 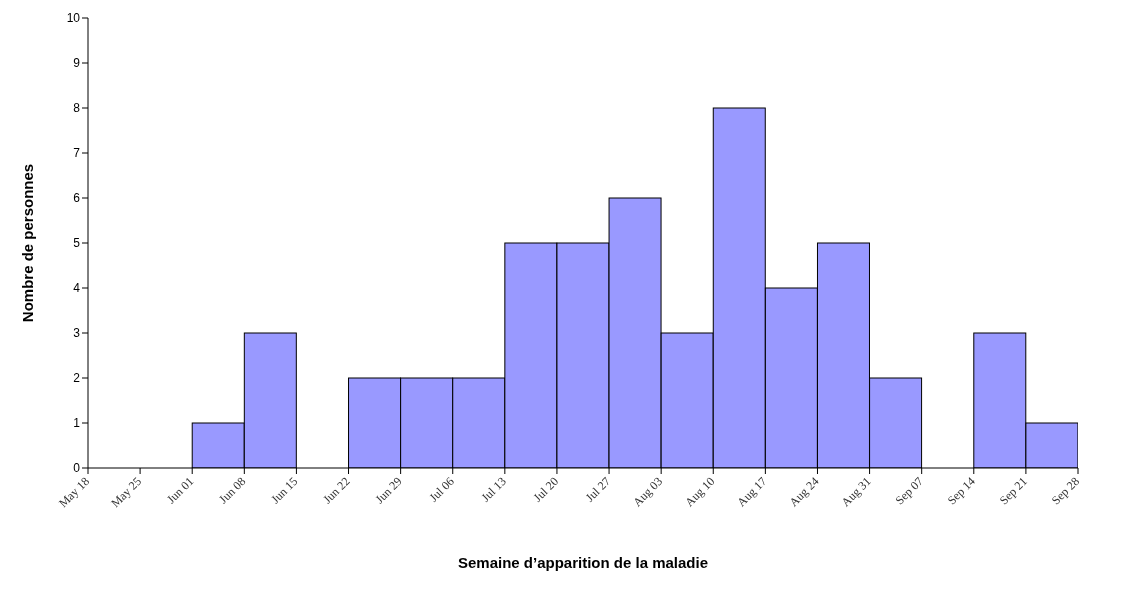 I want to click on y-tick-label: 0, so click(x=77, y=468).